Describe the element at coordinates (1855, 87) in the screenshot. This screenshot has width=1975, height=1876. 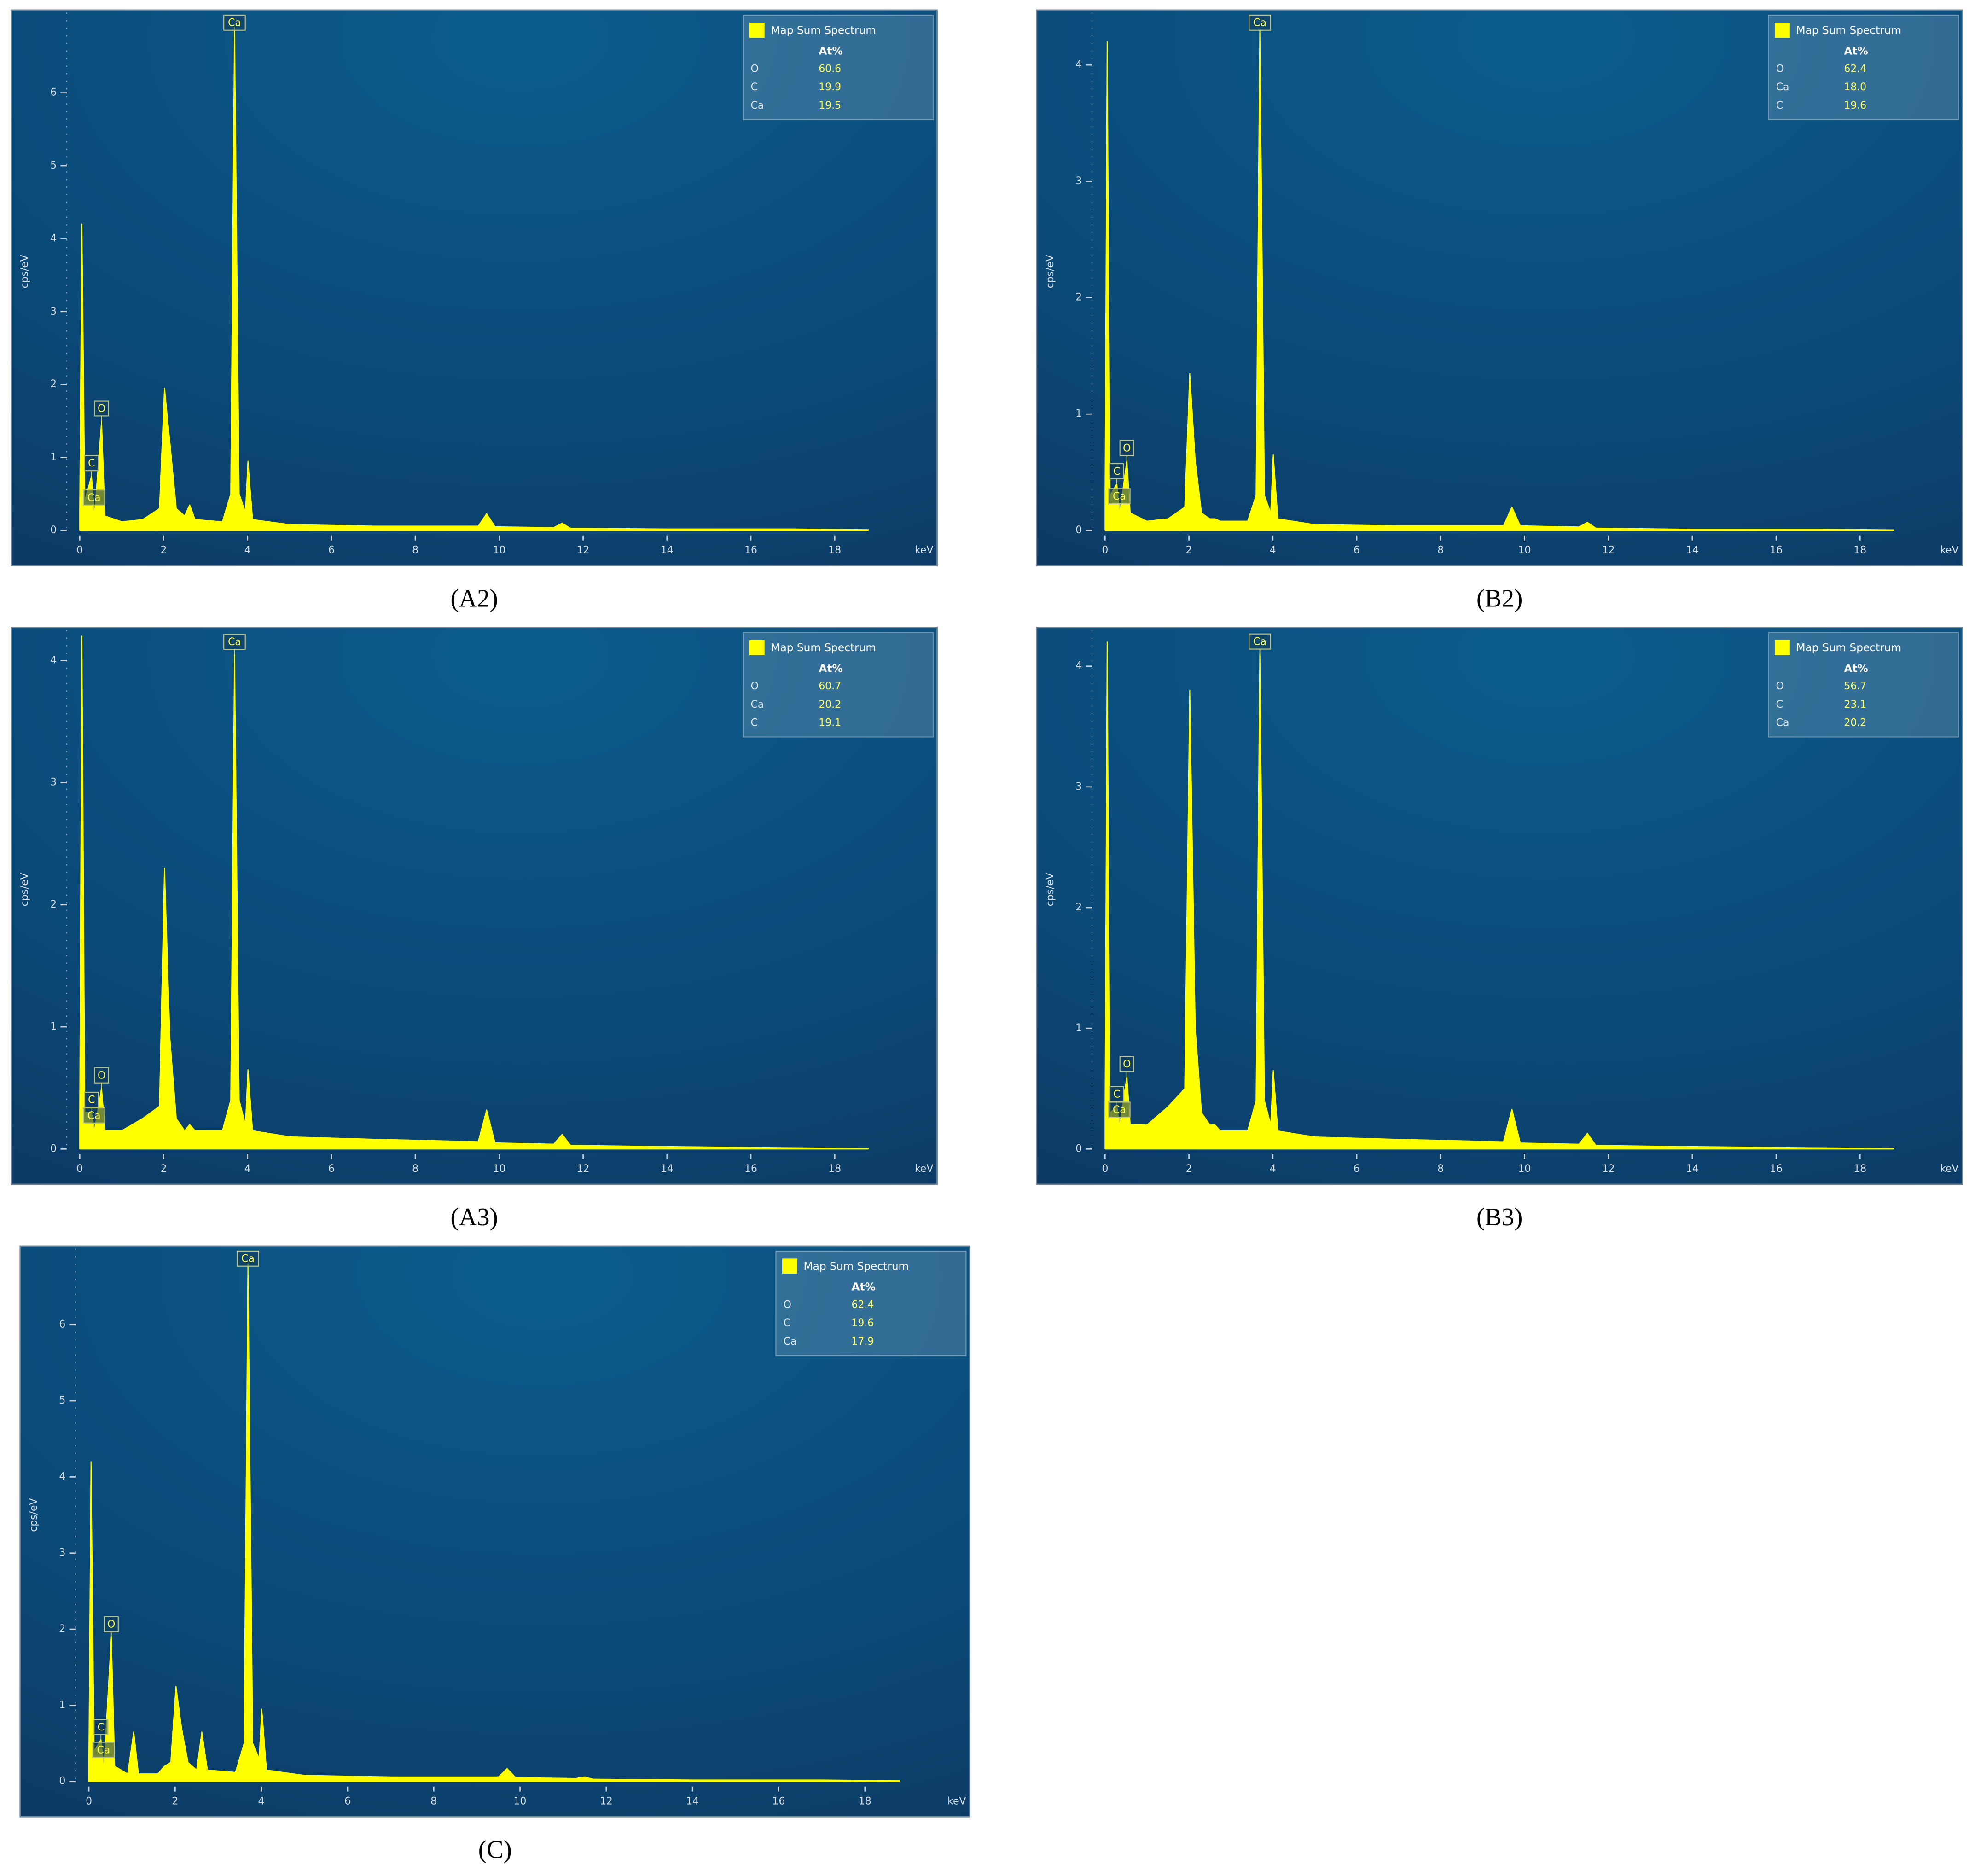
I see `table-value: 18.0` at that location.